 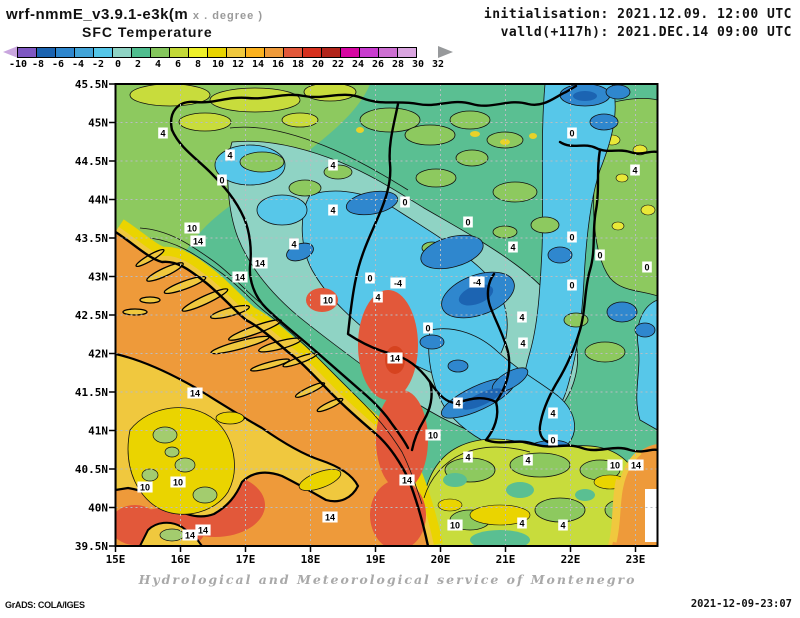 What do you see at coordinates (651, 515) in the screenshot?
I see `no-data-notch` at bounding box center [651, 515].